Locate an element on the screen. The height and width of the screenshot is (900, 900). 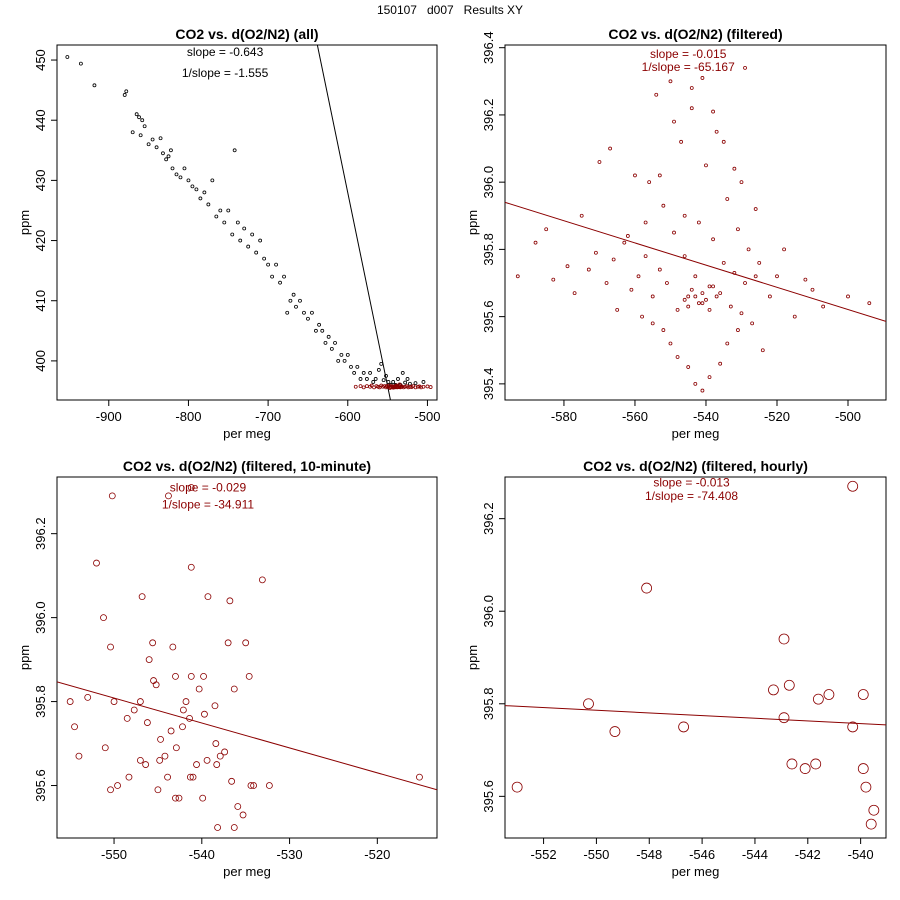
chart-title: CO2 vs. d(O2/N2) (filtered) is located at coordinates (695, 34).